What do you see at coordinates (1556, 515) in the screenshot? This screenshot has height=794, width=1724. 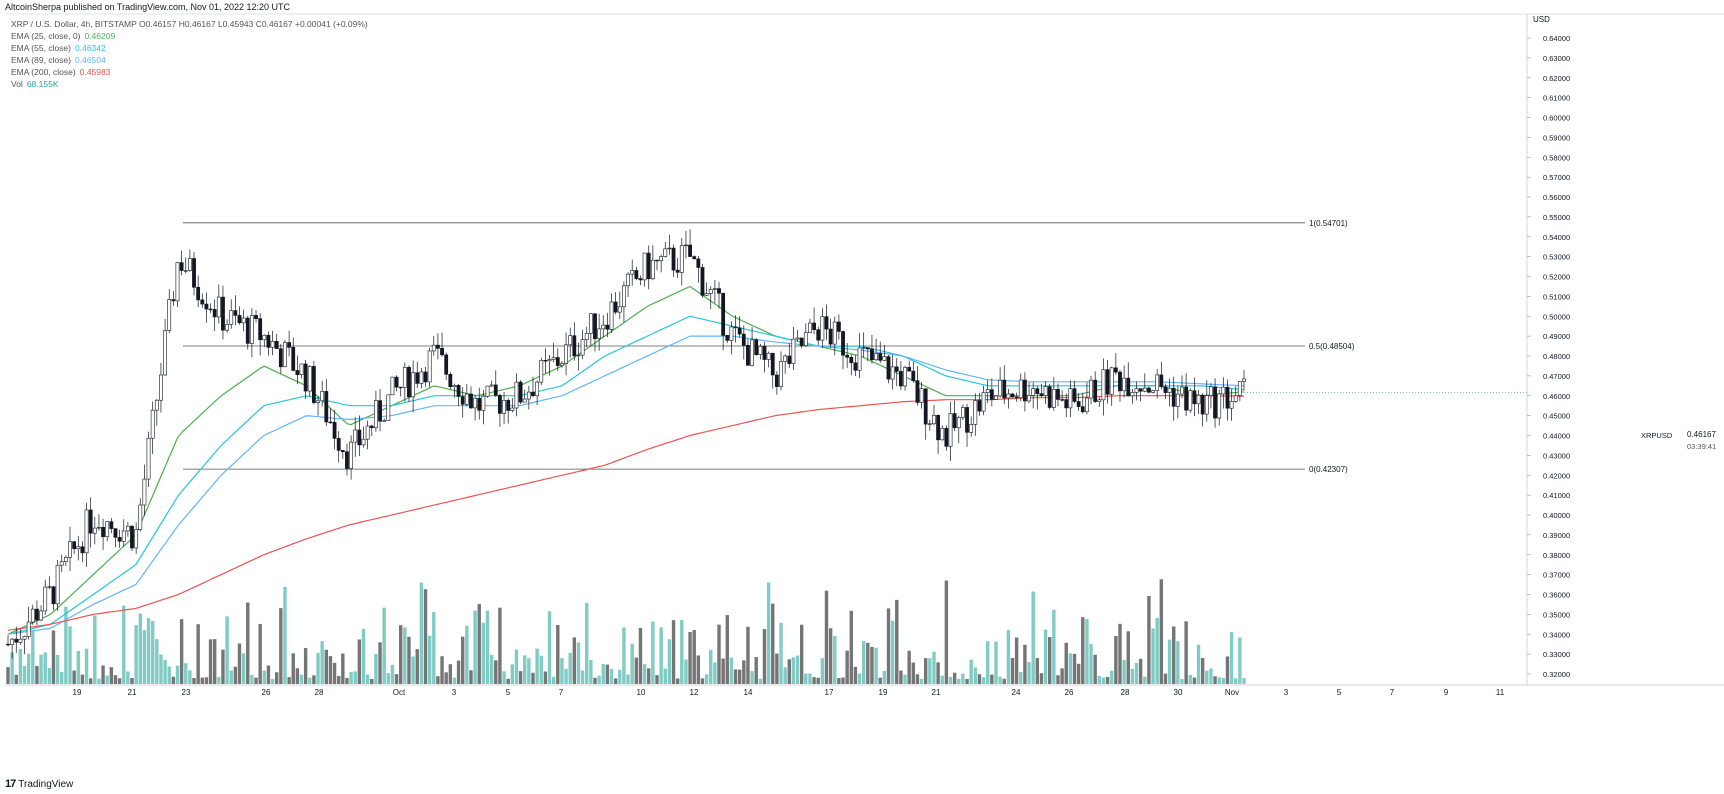 I see `y-tick-label: 0.40000` at bounding box center [1556, 515].